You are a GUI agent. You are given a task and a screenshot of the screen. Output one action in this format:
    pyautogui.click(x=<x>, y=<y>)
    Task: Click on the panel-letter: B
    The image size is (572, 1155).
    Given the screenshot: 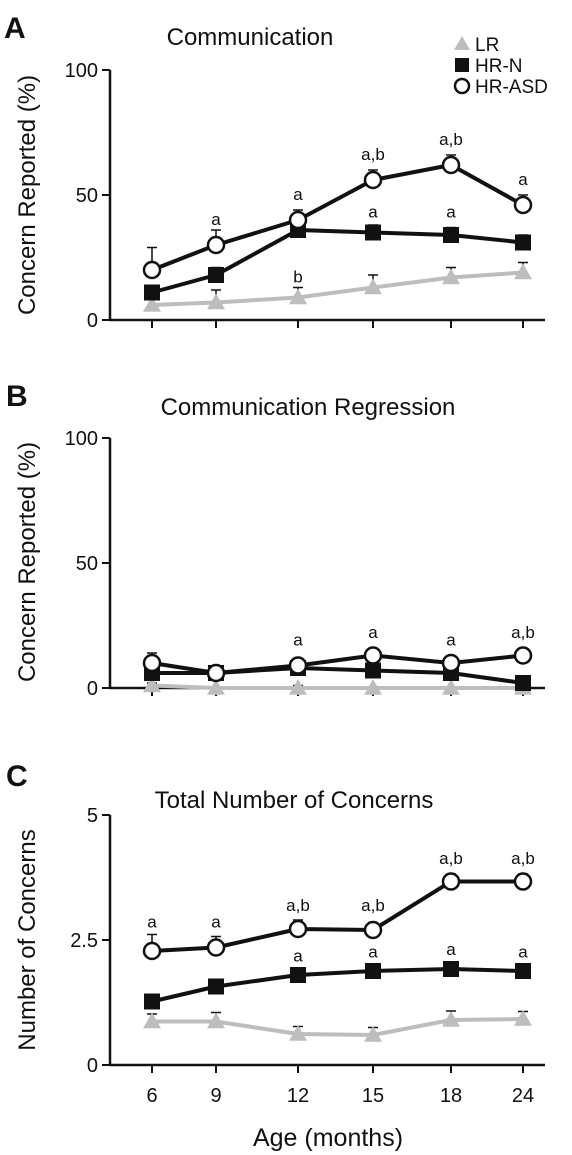 What is the action you would take?
    pyautogui.click(x=17, y=396)
    